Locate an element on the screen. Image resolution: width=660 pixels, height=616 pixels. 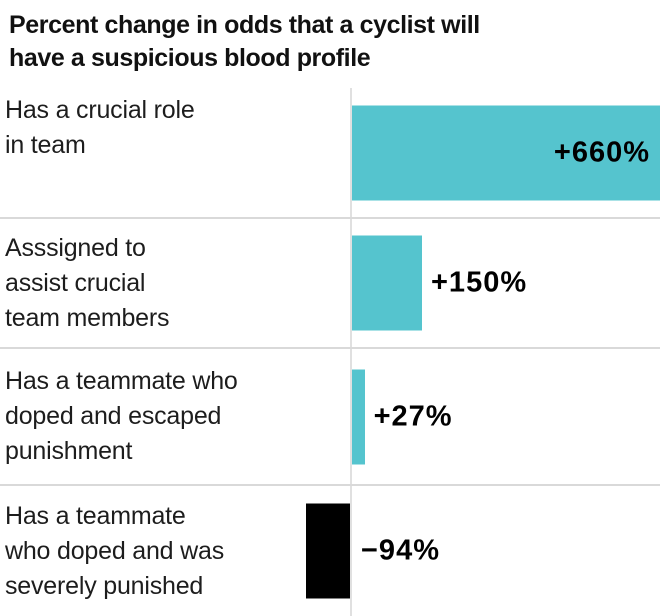
category-label-line: in team is located at coordinates (45, 145).